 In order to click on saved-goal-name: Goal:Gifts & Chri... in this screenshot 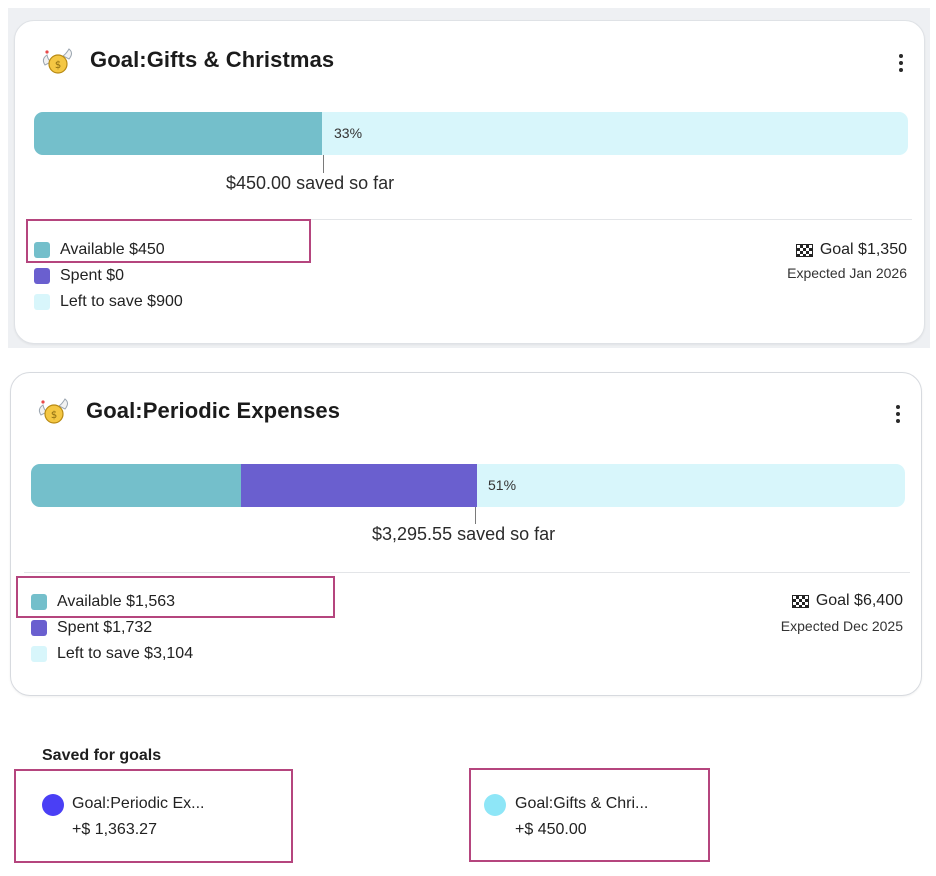, I will do `click(582, 803)`.